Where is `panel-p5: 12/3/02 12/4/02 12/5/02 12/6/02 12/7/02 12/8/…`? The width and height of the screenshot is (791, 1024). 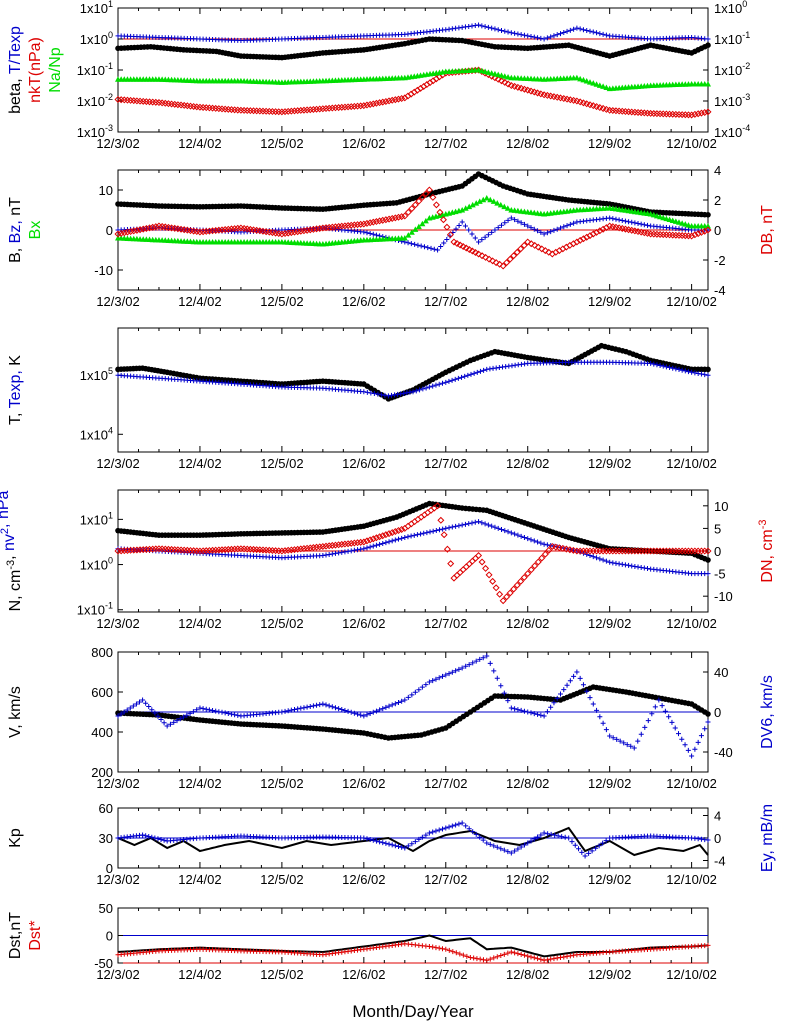
panel-p5: 12/3/02 12/4/02 12/5/02 12/6/02 12/7/02 12/8/… is located at coordinates (391, 718).